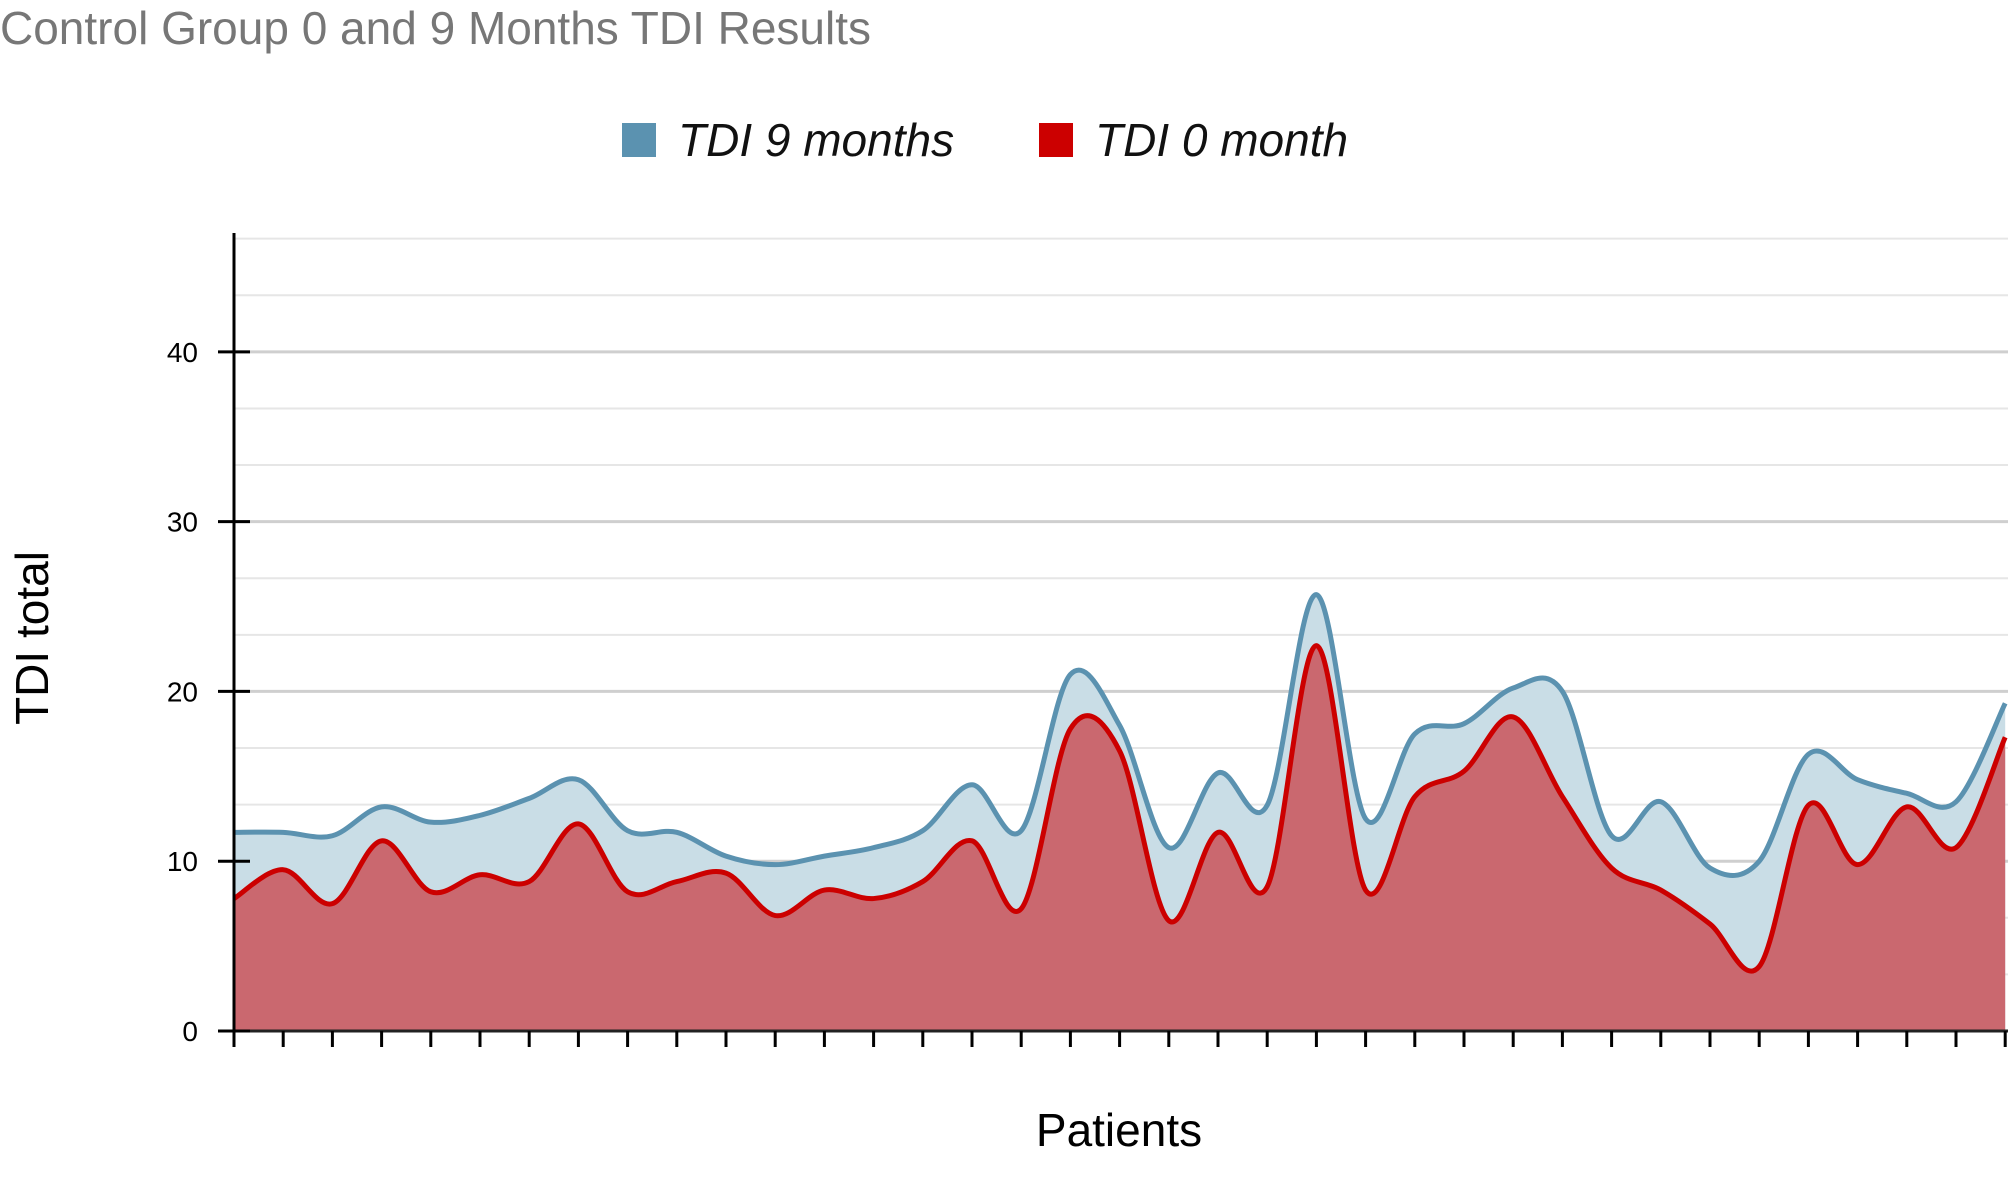  I want to click on y-tick-label: 0, so click(190, 1031).